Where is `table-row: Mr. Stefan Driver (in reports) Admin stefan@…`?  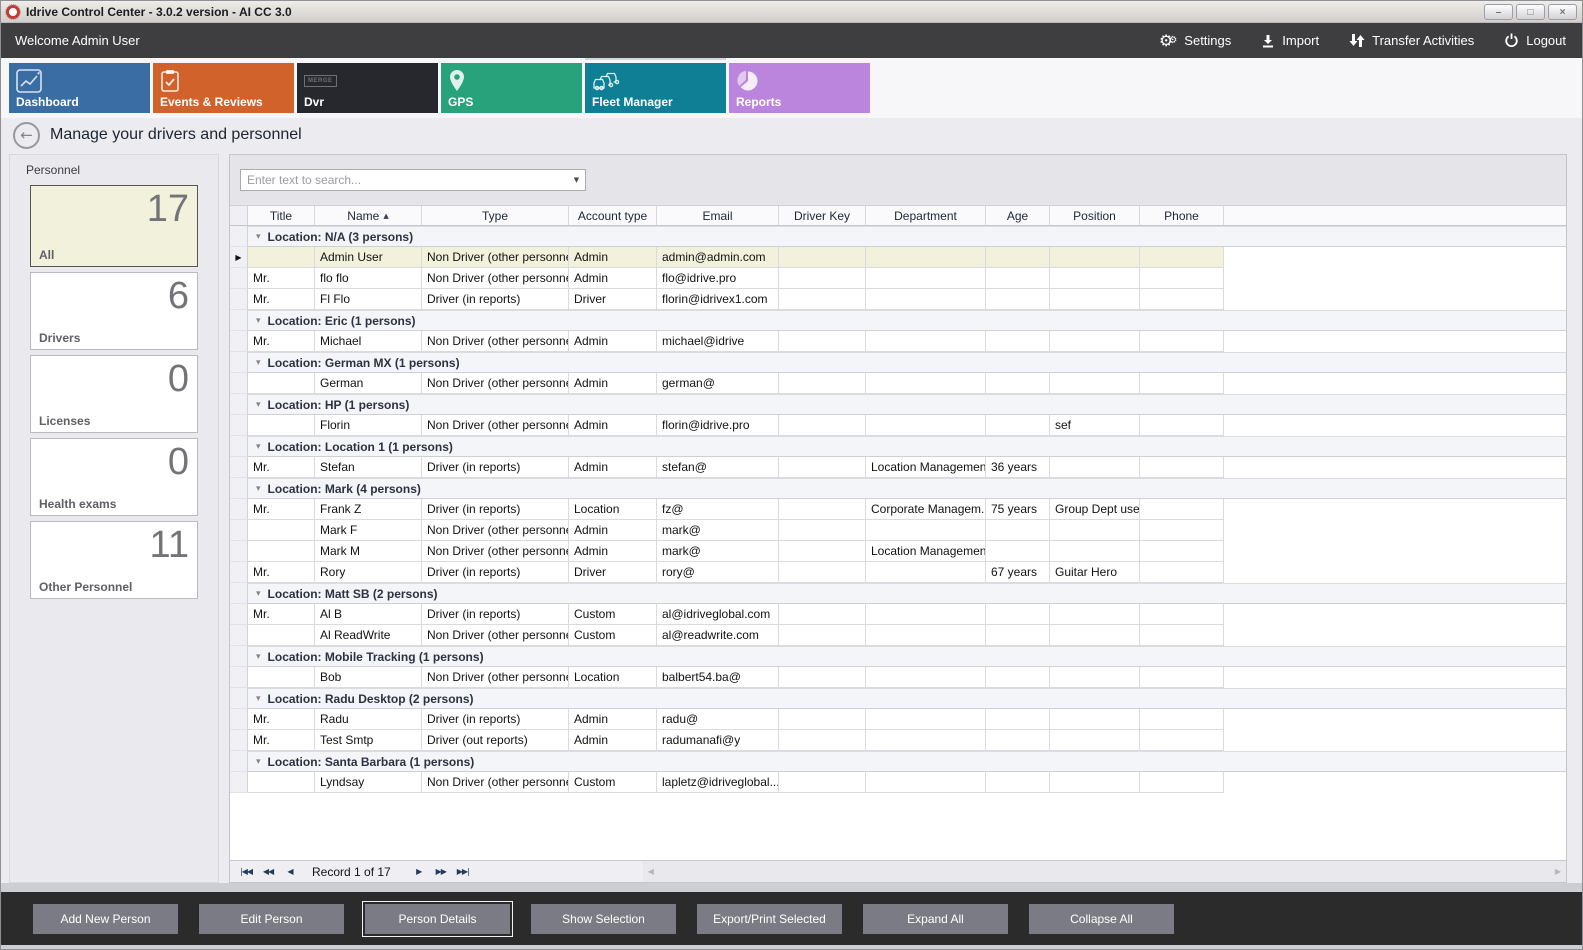
table-row: Mr. Stefan Driver (in reports) Admin stefan@… is located at coordinates (898, 467).